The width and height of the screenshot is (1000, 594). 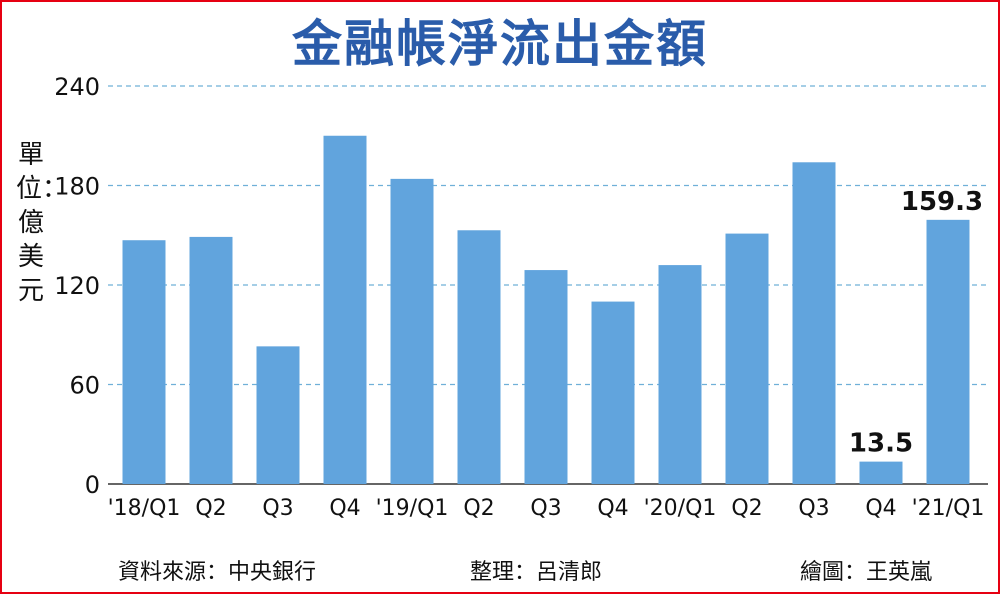 I want to click on x-tick-label: '19/Q1, so click(x=412, y=508).